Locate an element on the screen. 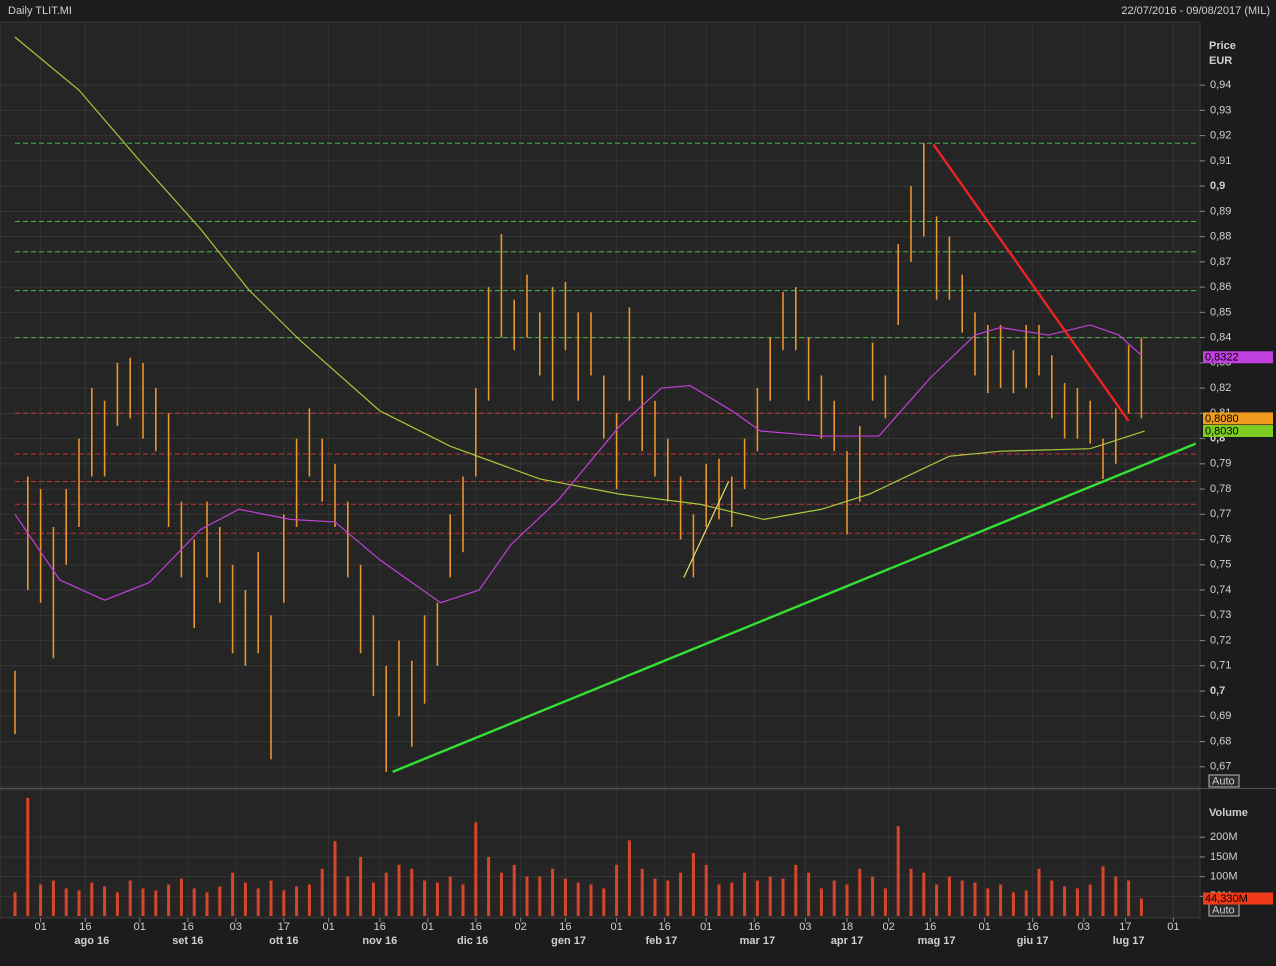 This screenshot has height=966, width=1276. y-tick-label: 0,91 is located at coordinates (1220, 161).